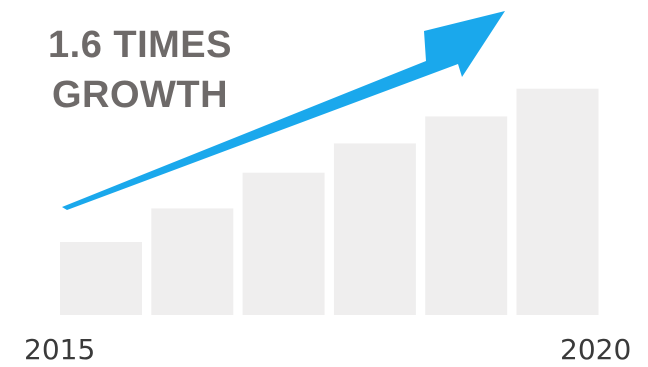 This screenshot has width=648, height=367. I want to click on headline-line-1: 1.6 TIMES, so click(140, 45).